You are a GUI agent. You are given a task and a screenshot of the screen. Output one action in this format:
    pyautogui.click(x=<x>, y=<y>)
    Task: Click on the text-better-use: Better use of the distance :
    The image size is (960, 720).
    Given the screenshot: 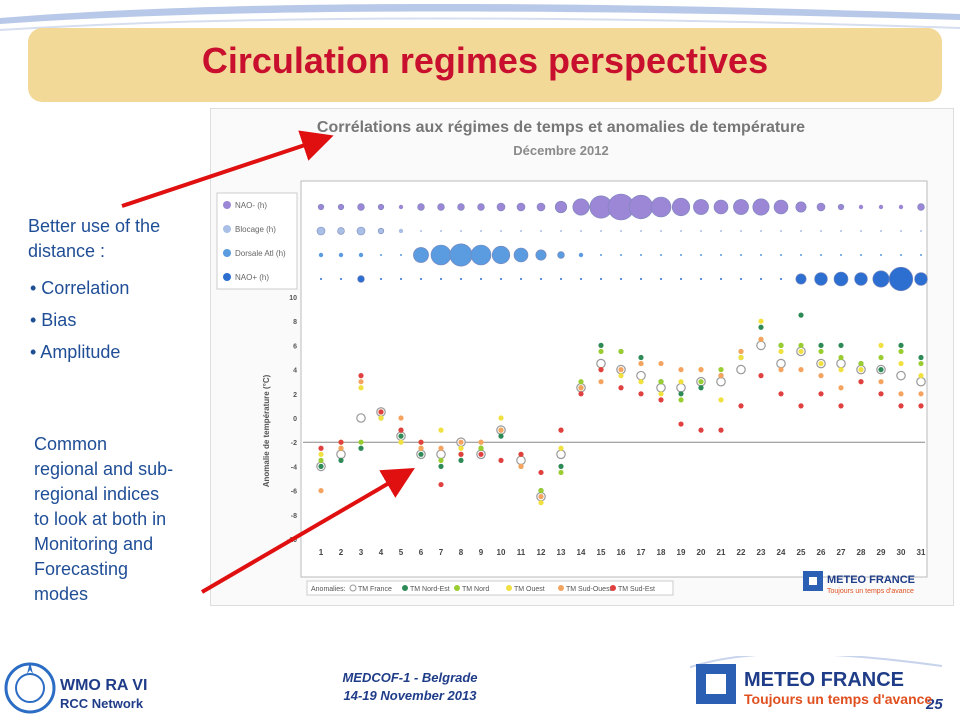 What is the action you would take?
    pyautogui.click(x=94, y=239)
    